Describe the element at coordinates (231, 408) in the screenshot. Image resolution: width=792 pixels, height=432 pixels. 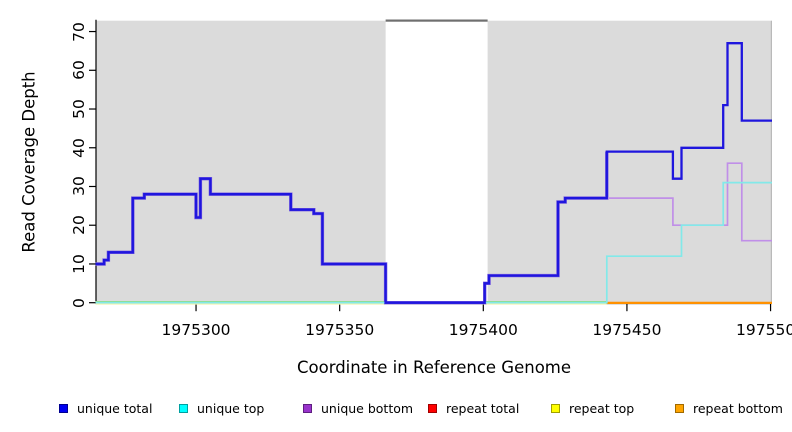
I see `legend-label-unique-top: unique top` at that location.